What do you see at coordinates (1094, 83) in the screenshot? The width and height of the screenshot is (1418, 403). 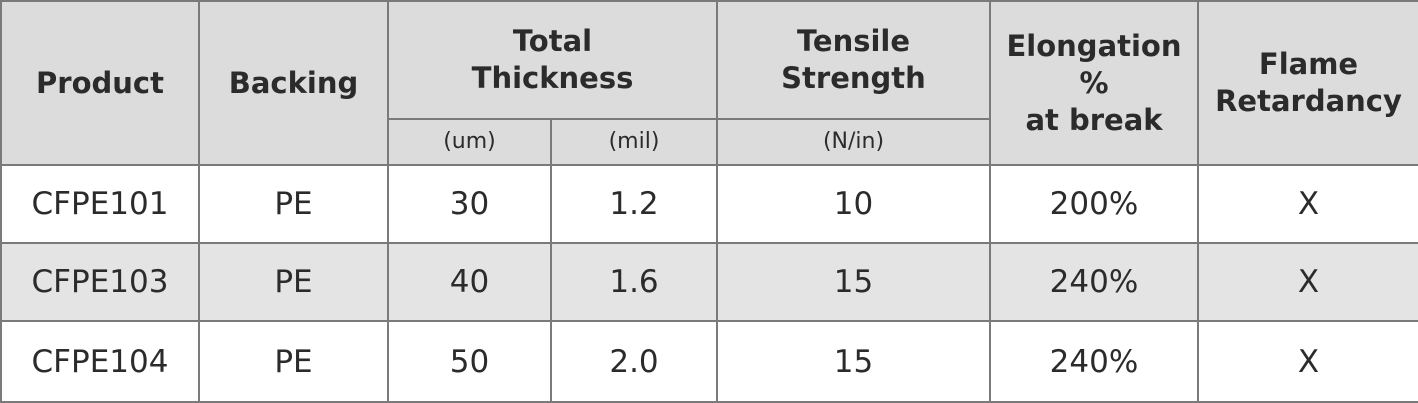 I see `header-elongation: Elongation % at break` at bounding box center [1094, 83].